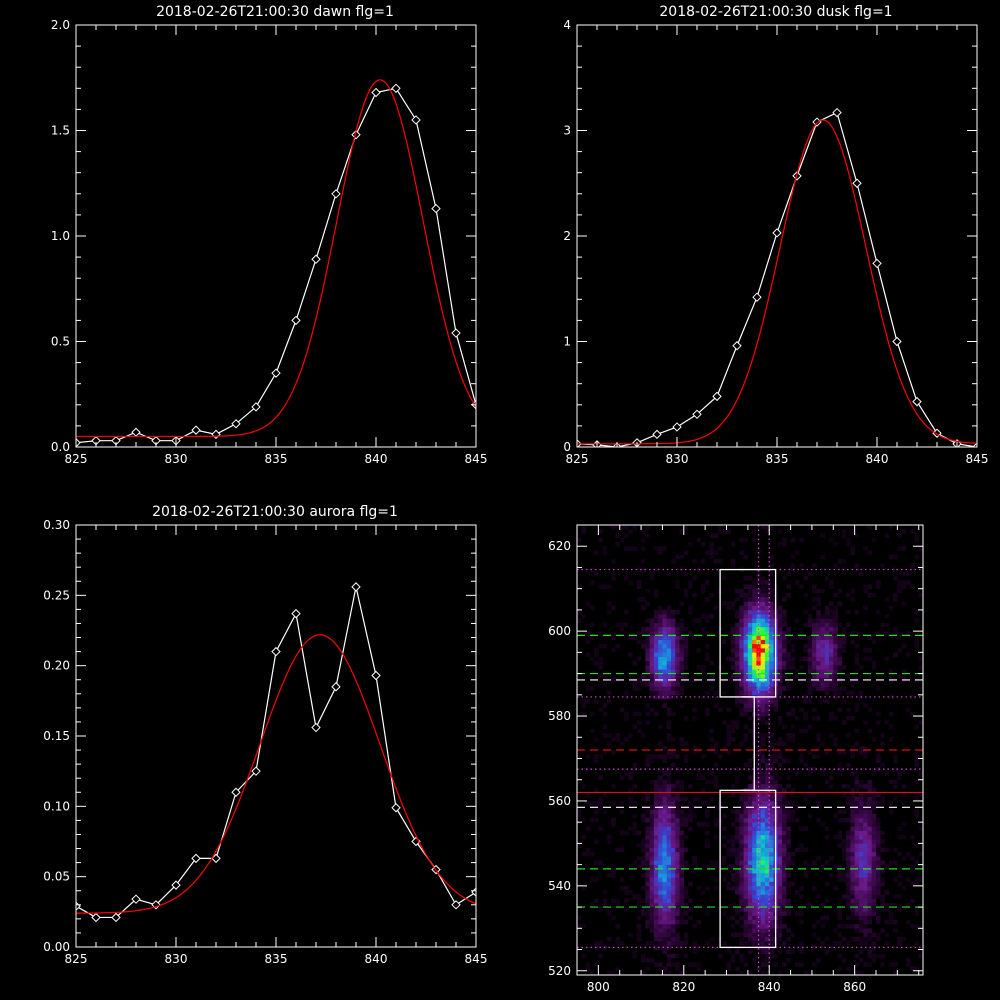 Image resolution: width=1000 pixels, height=1000 pixels. I want to click on dusk-y-tick-label: 3, so click(567, 131).